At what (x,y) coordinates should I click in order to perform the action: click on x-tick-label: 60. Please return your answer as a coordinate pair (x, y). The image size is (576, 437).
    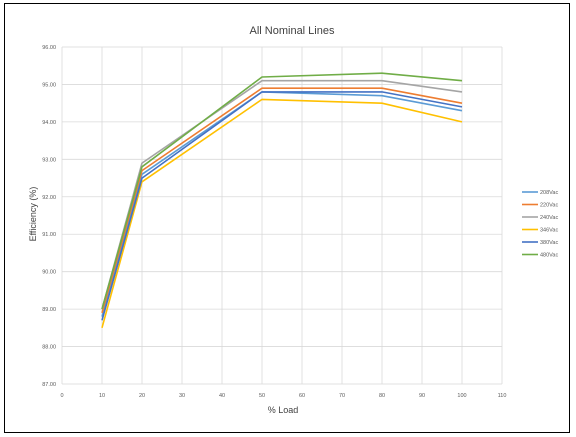
    Looking at the image, I should click on (302, 396).